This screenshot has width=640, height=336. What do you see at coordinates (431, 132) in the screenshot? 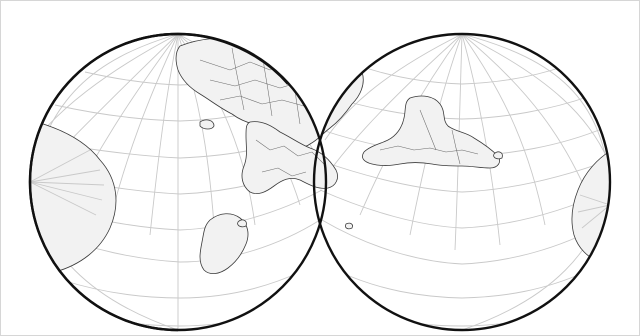
I see `landmass-east-continent` at bounding box center [431, 132].